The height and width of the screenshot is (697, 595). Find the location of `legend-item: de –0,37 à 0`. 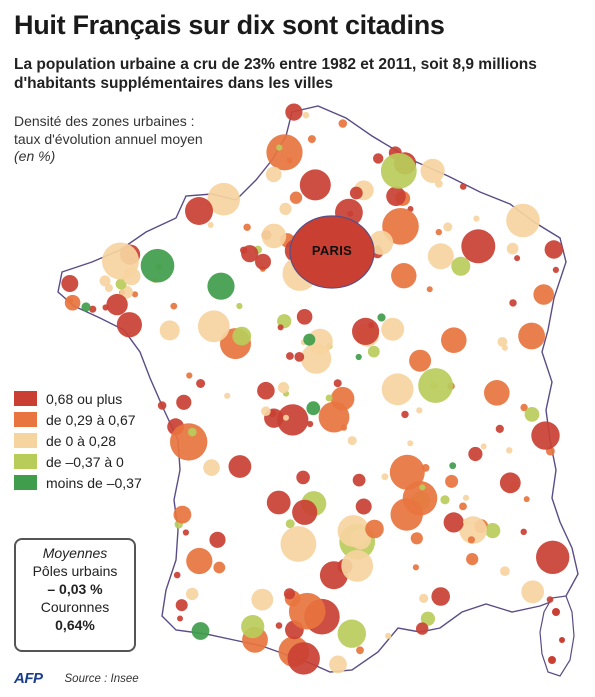

legend-item: de –0,37 à 0 is located at coordinates (78, 461).